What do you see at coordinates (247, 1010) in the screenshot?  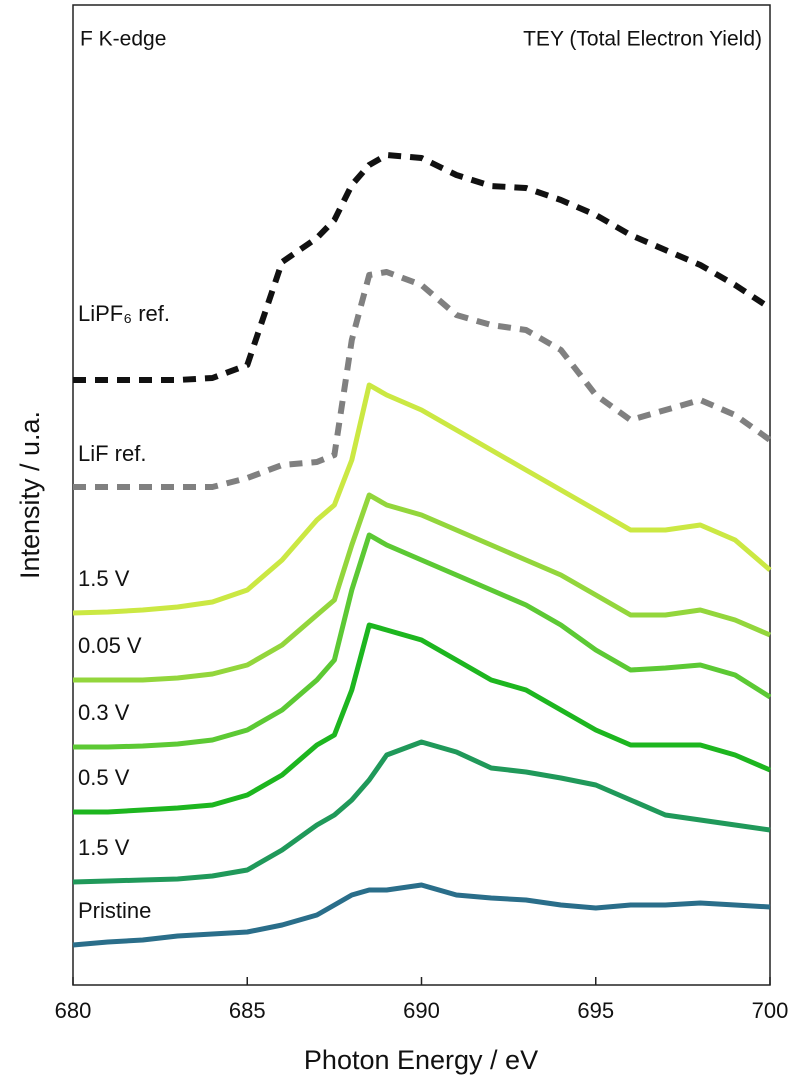 I see `x-tick-label: 685` at bounding box center [247, 1010].